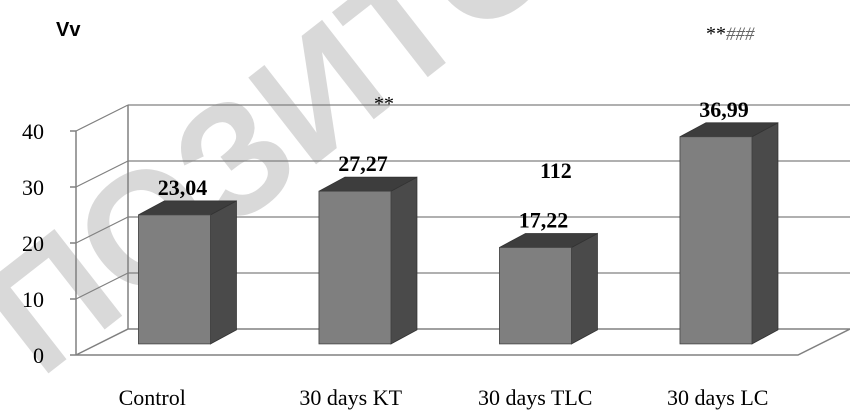 The image size is (850, 414). Describe the element at coordinates (33, 131) in the screenshot. I see `y-tick-label: 40` at that location.